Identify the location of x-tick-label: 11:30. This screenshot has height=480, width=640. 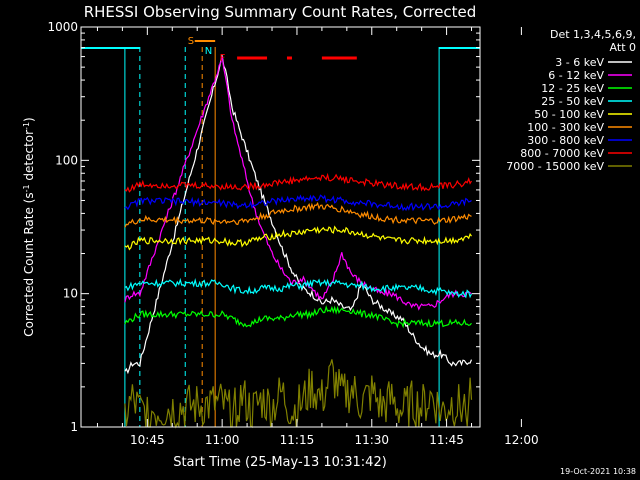
(371, 440).